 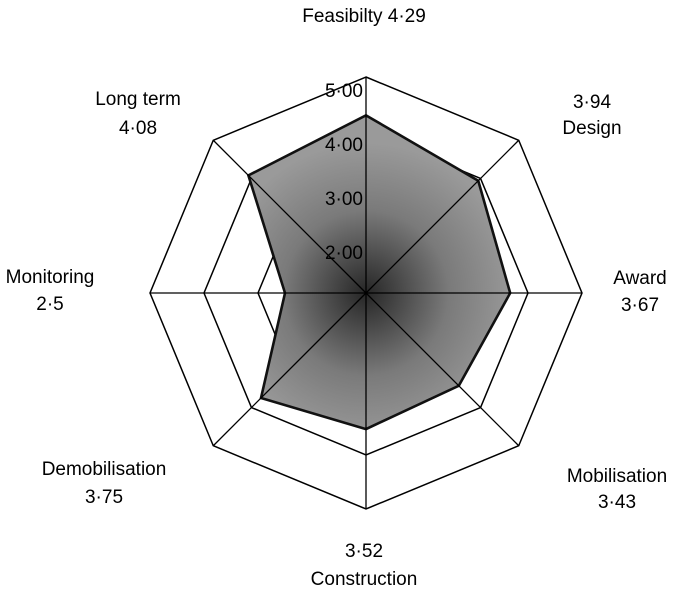 What do you see at coordinates (364, 16) in the screenshot?
I see `axis-label-feasibilty: Feasibilty 4·29` at bounding box center [364, 16].